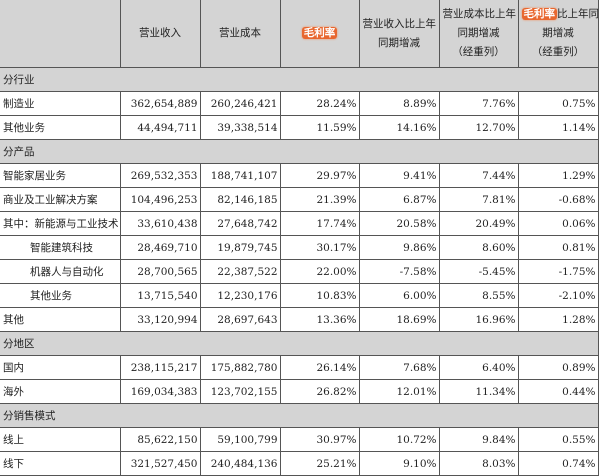 The width and height of the screenshot is (600, 476). I want to click on cell-cost-change: -5.45%, so click(478, 271).